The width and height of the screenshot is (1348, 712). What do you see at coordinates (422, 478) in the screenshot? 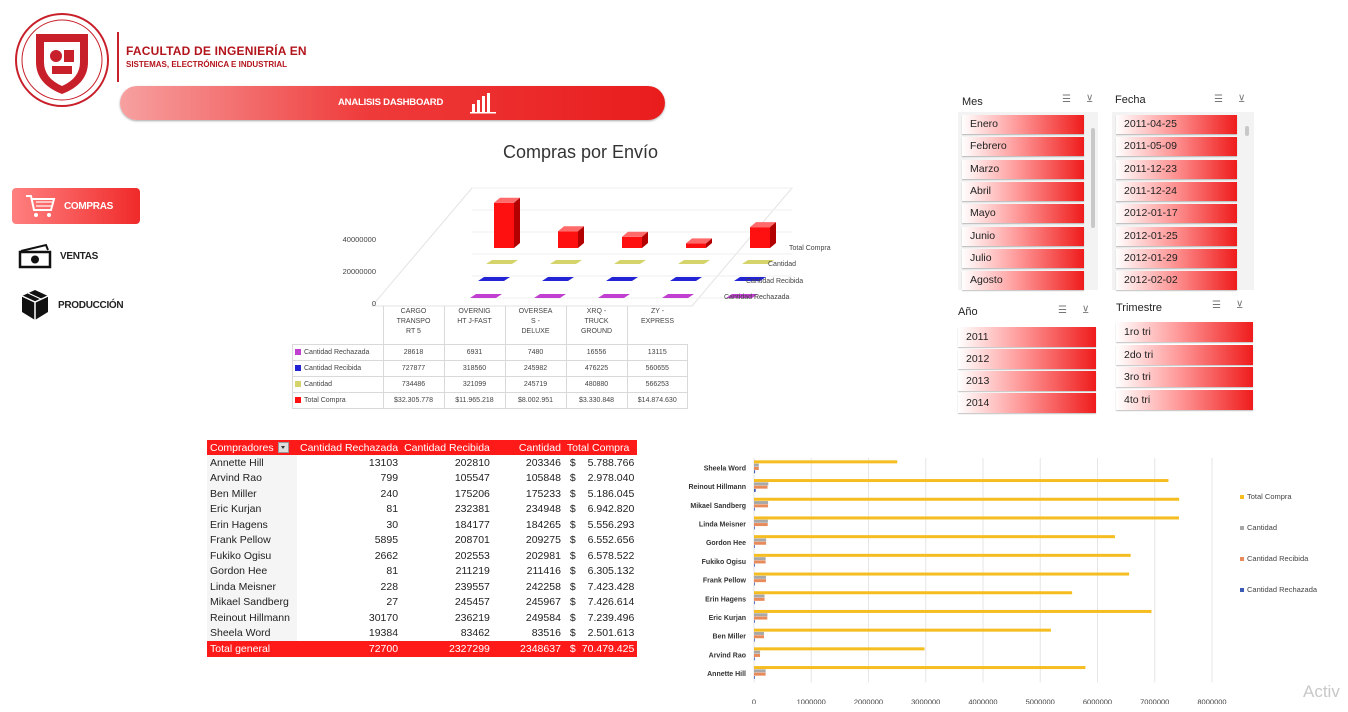
I see `pivot-row: Arvind Rao 799 105547 105848 $2.978.040` at bounding box center [422, 478].